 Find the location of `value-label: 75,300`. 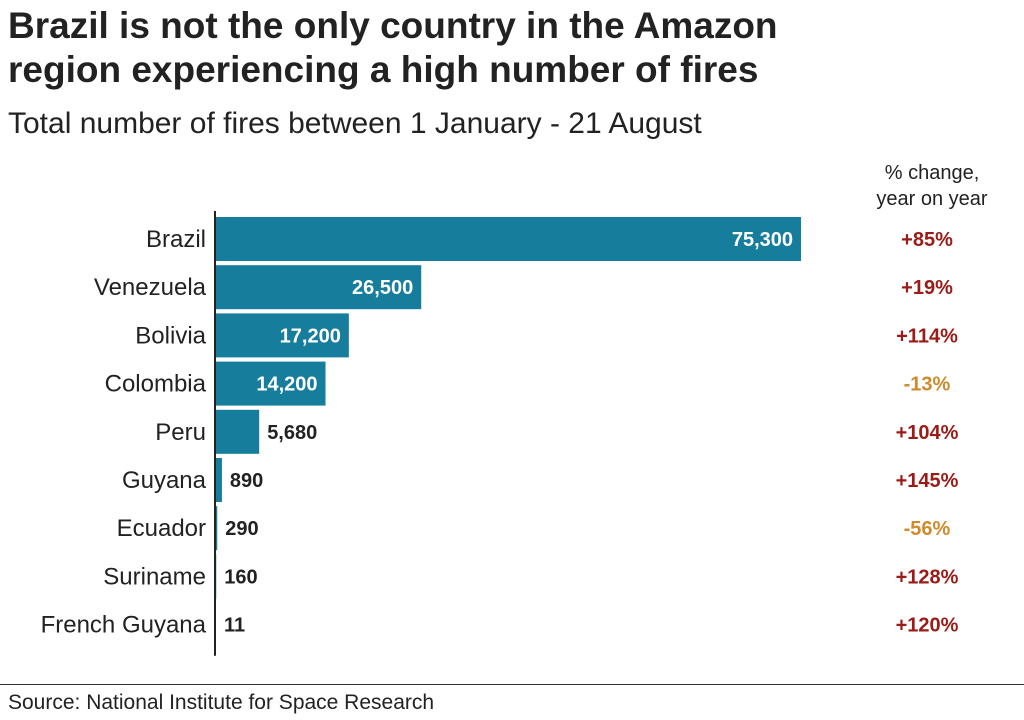

value-label: 75,300 is located at coordinates (762, 240).